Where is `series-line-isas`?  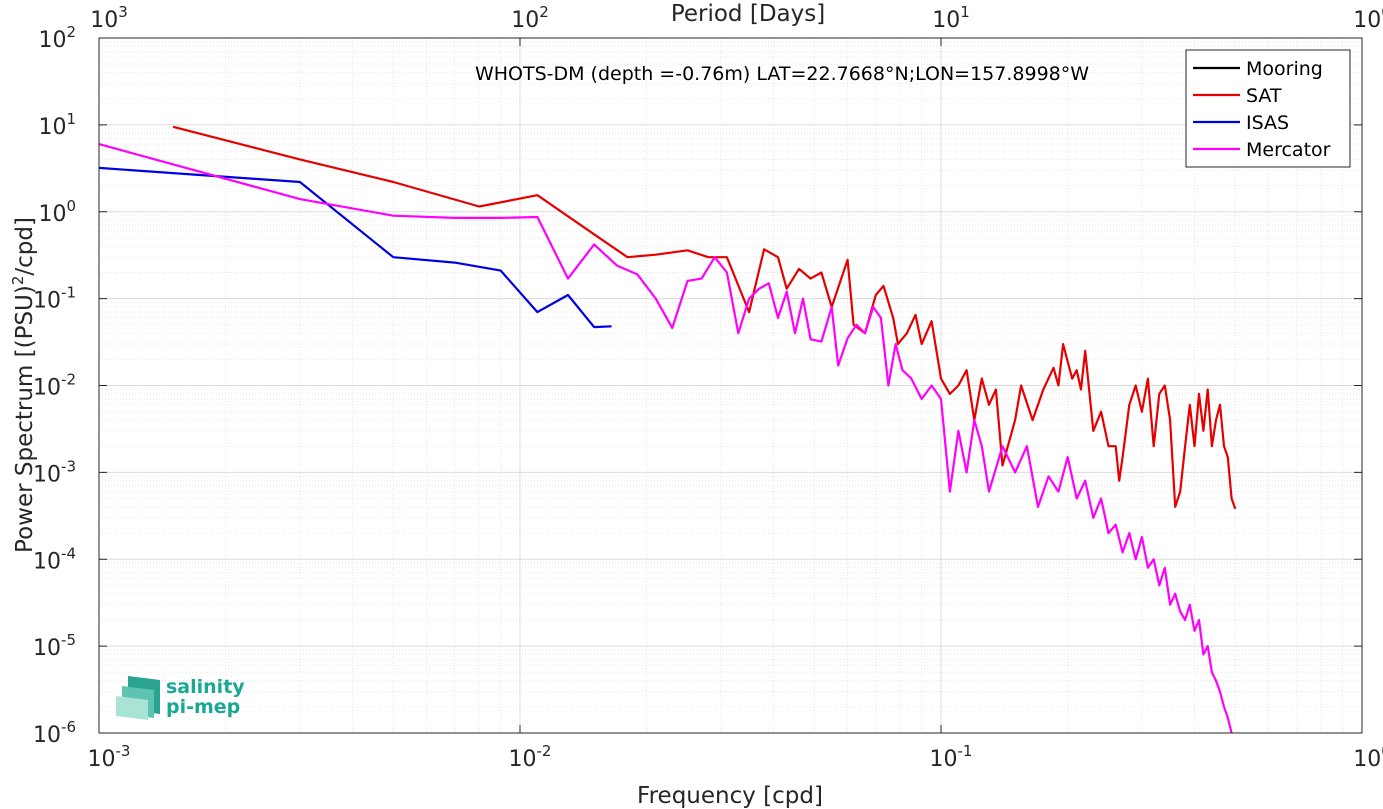 series-line-isas is located at coordinates (355, 247).